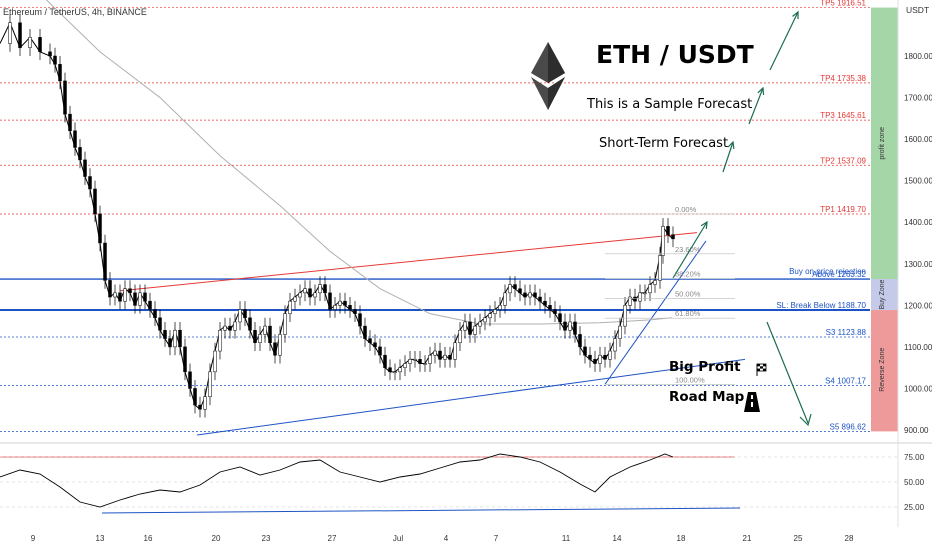 The image size is (932, 550). Describe the element at coordinates (918, 264) in the screenshot. I see `price-tick-label: 1300.00` at that location.